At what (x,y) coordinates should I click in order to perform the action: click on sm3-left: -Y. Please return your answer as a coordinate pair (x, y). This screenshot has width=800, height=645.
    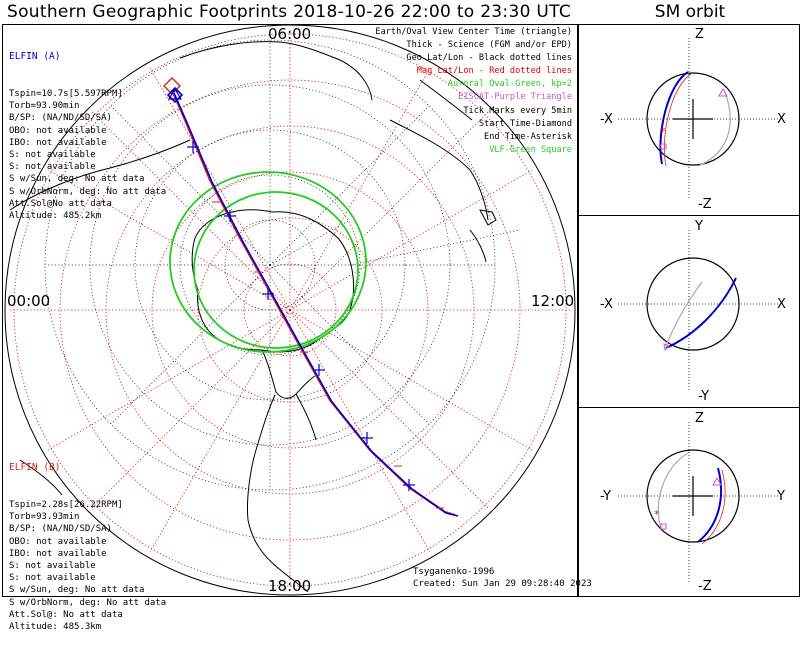
    Looking at the image, I should click on (605, 496).